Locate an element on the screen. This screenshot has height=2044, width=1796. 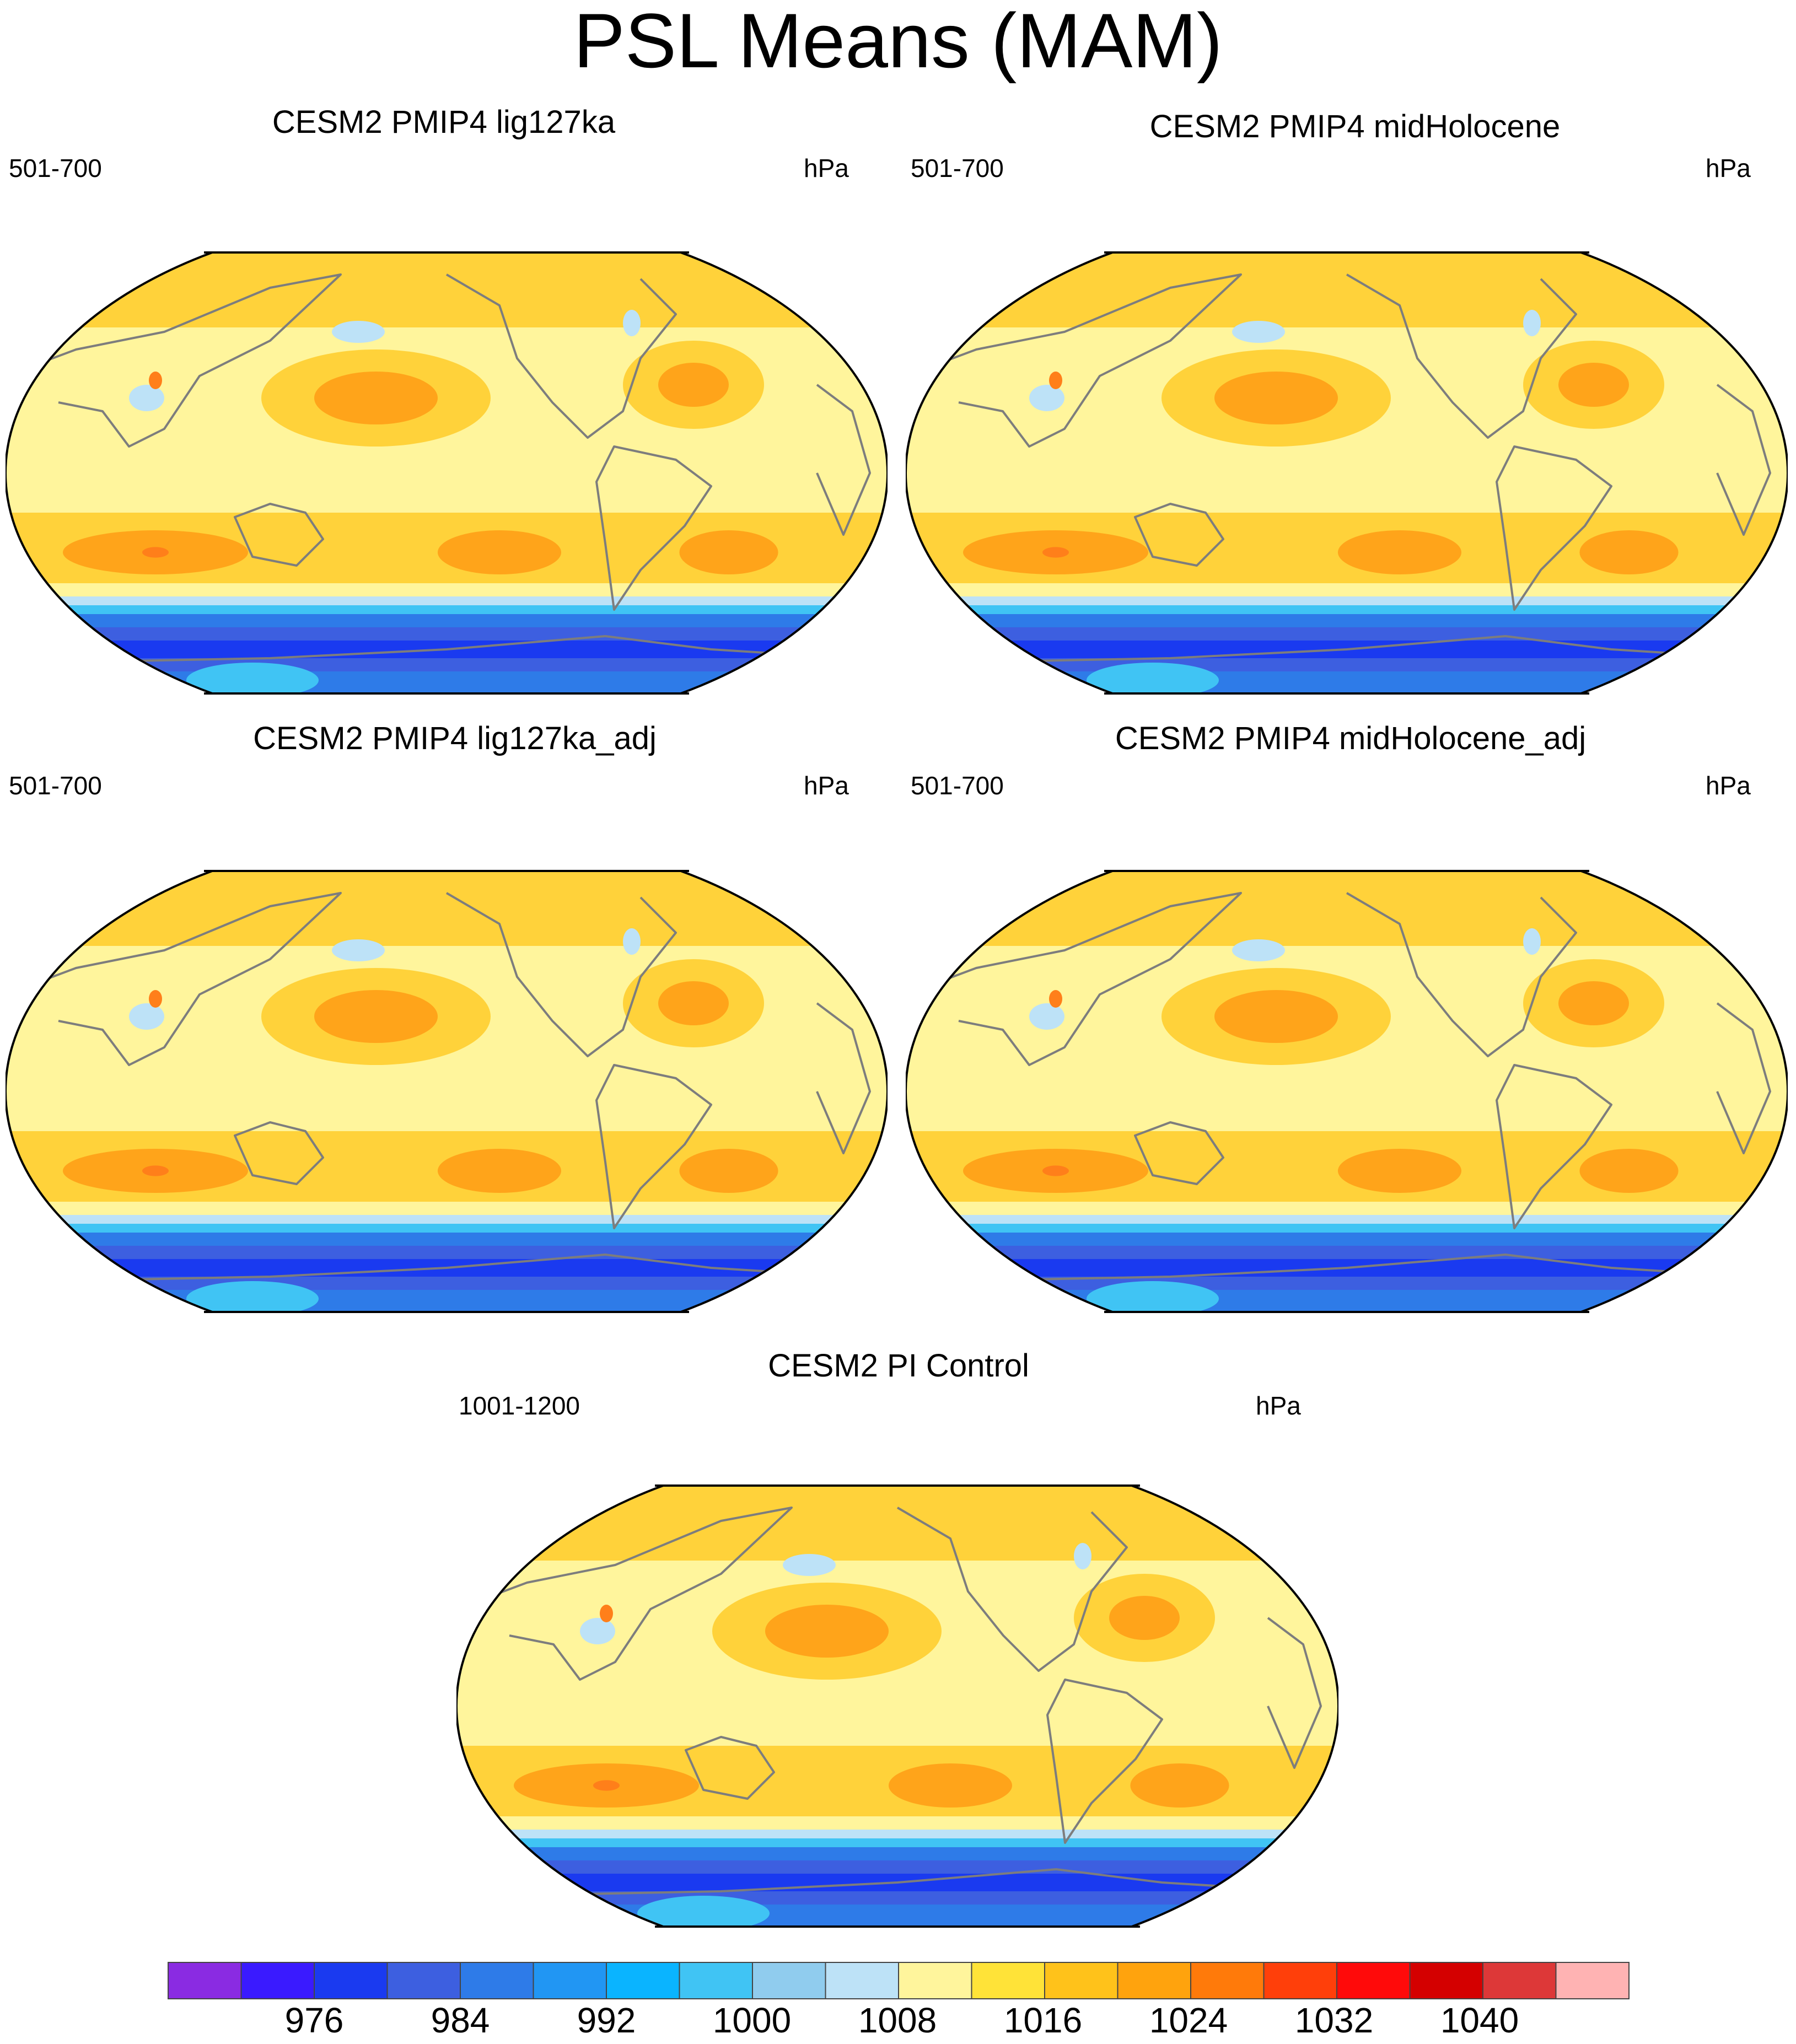
units-label-midholocene-adj: hPa is located at coordinates (1729, 786).